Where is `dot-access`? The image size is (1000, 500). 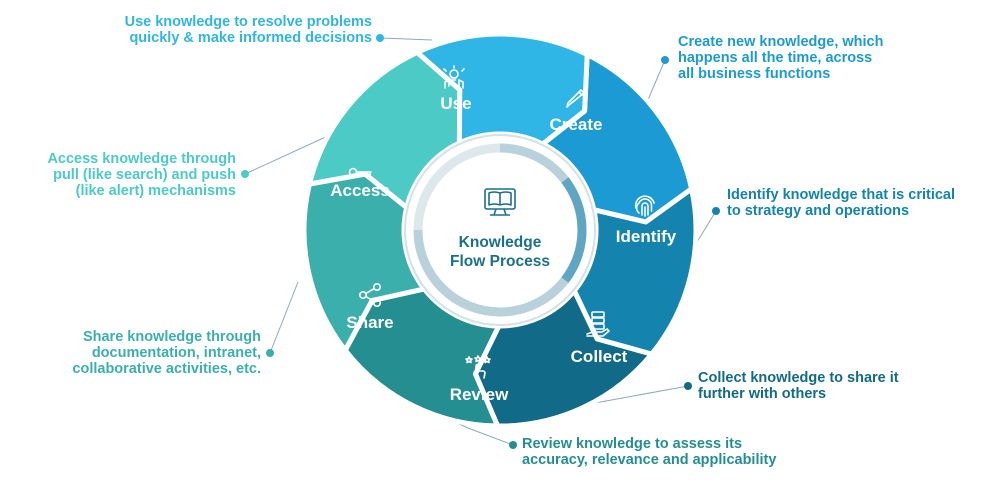 dot-access is located at coordinates (245, 174).